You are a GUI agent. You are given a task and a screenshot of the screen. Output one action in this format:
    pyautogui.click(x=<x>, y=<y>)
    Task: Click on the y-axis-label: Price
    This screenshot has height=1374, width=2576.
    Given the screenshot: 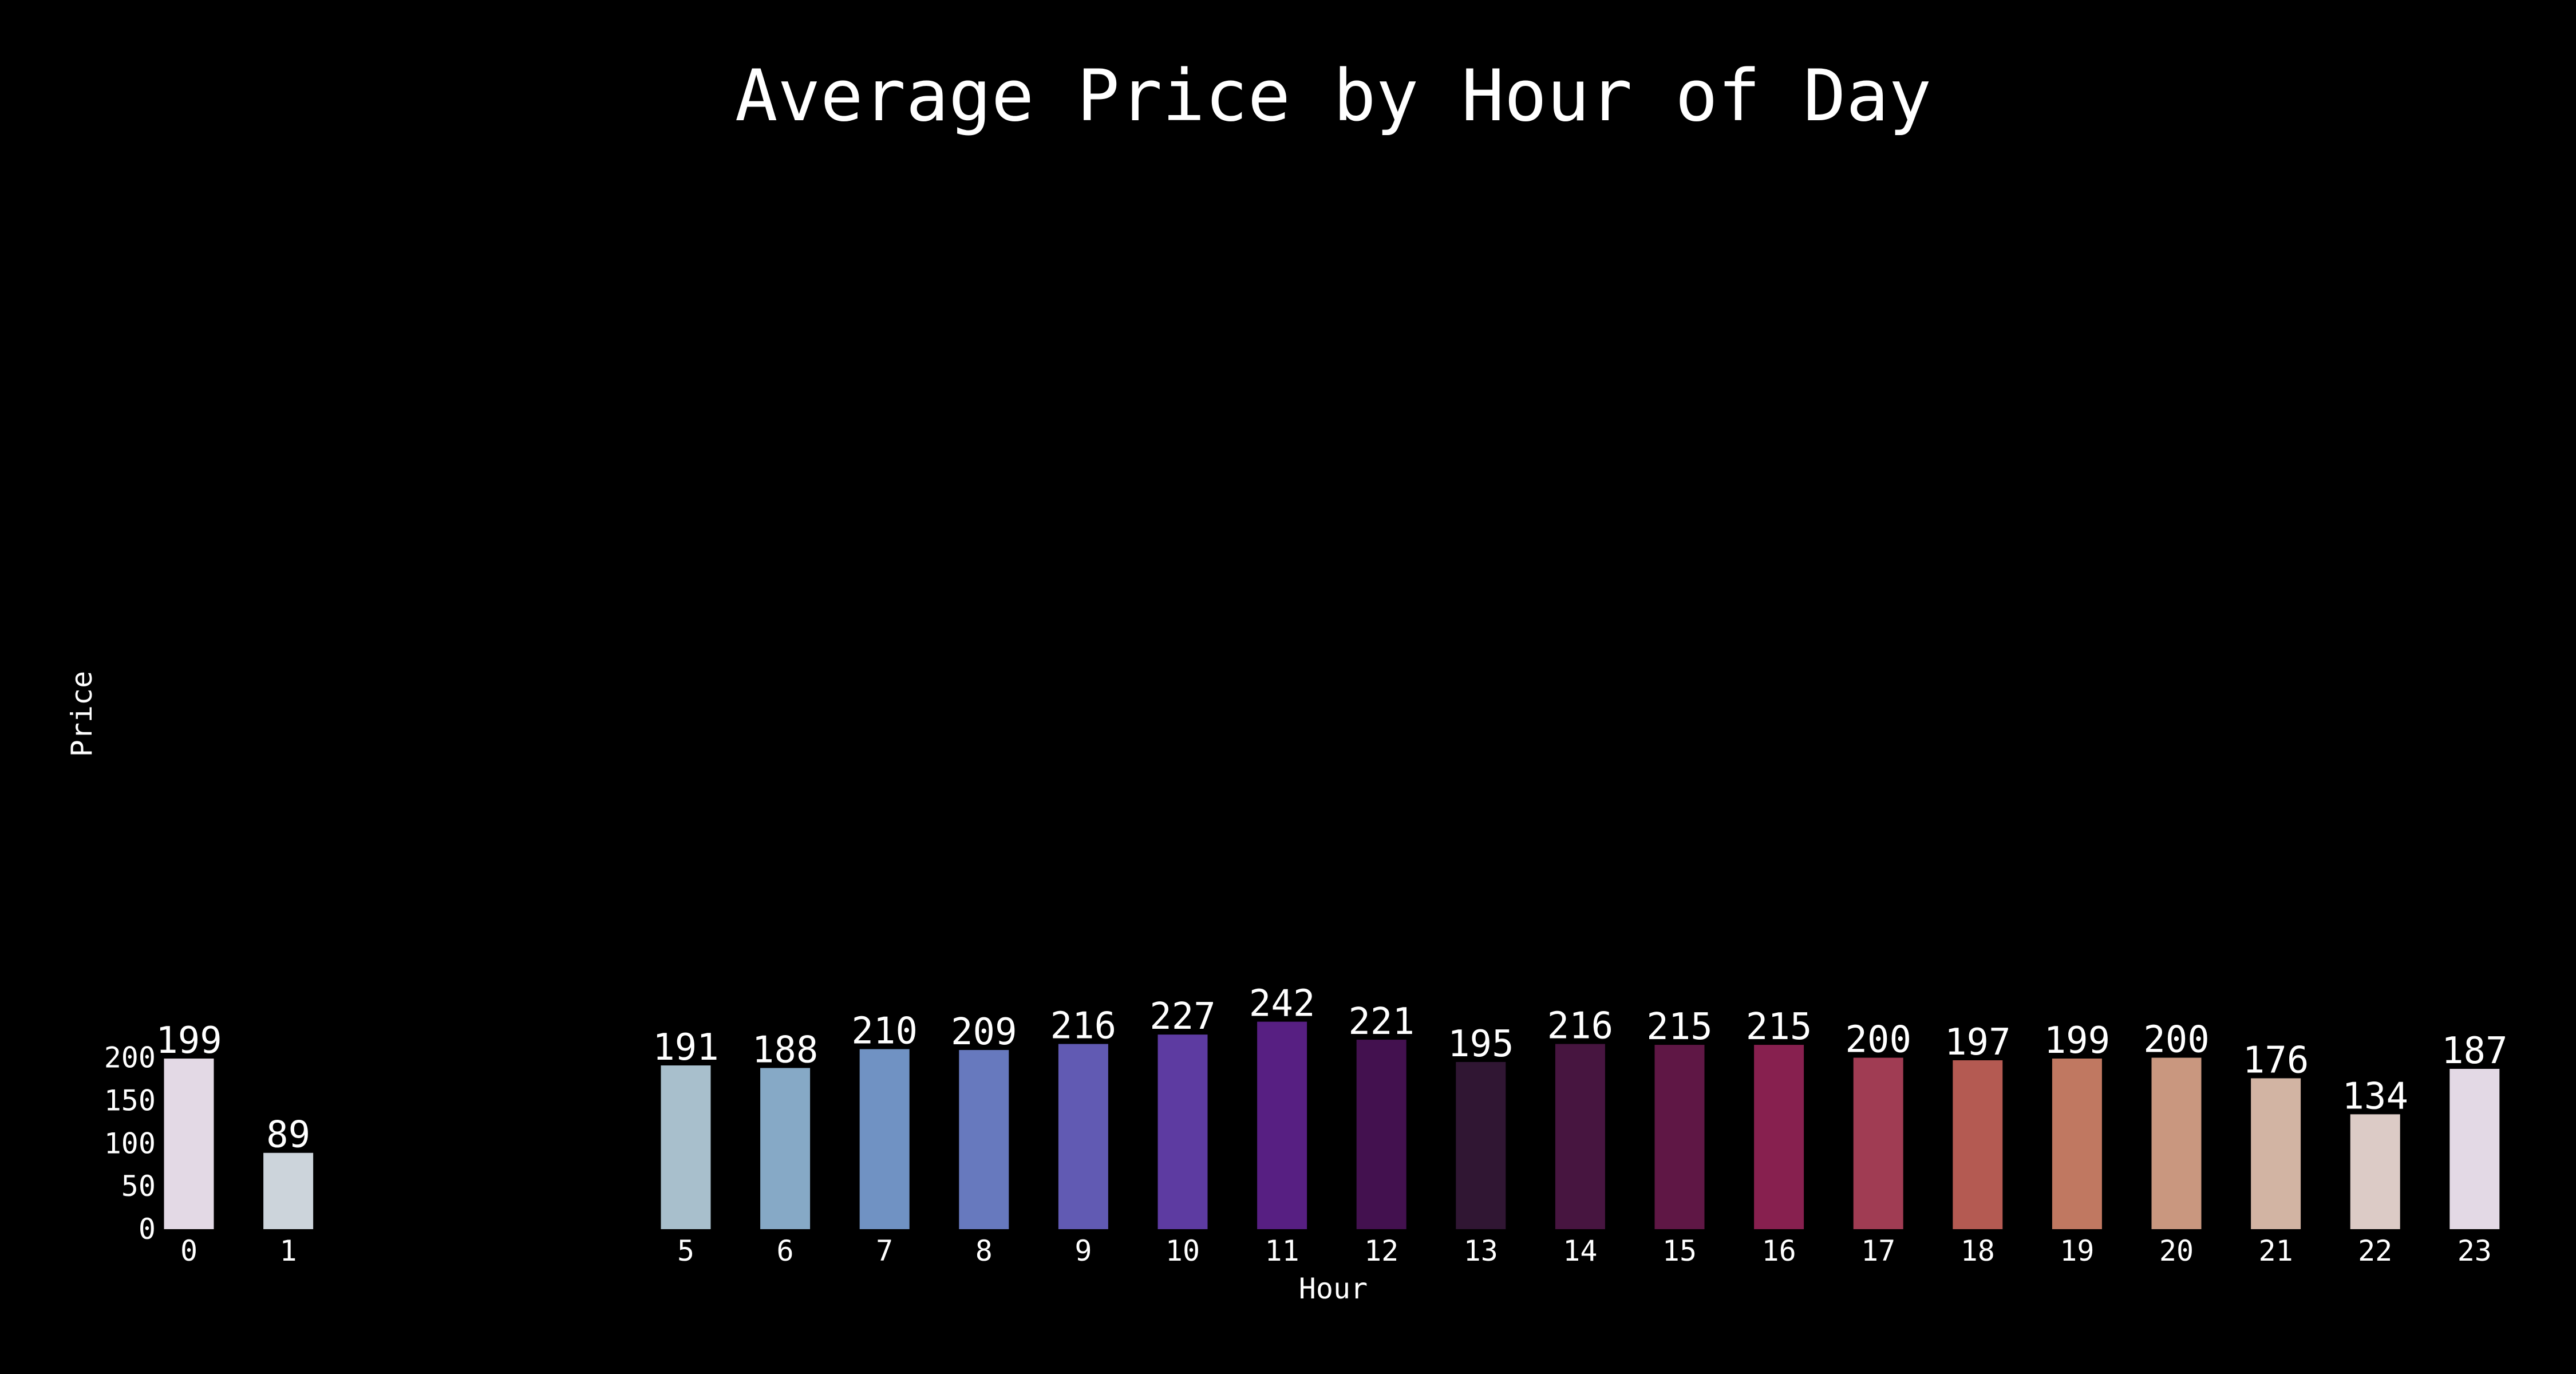 What is the action you would take?
    pyautogui.click(x=81, y=714)
    